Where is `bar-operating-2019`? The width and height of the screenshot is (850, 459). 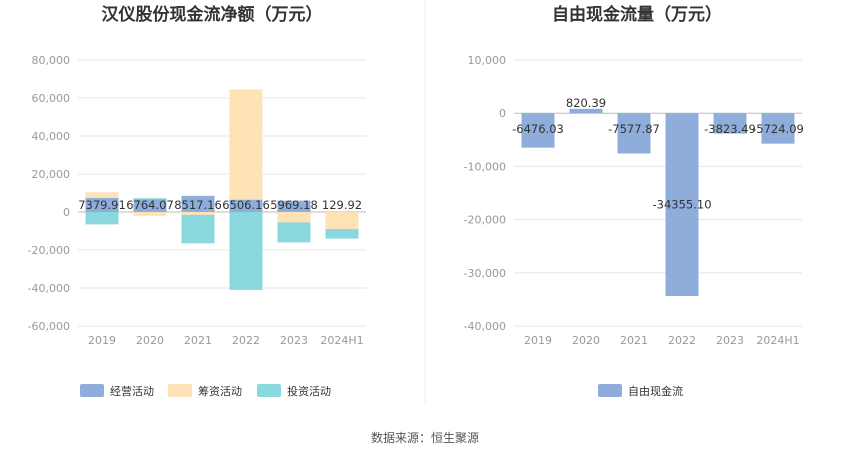
bar-operating-2019 is located at coordinates (102, 204).